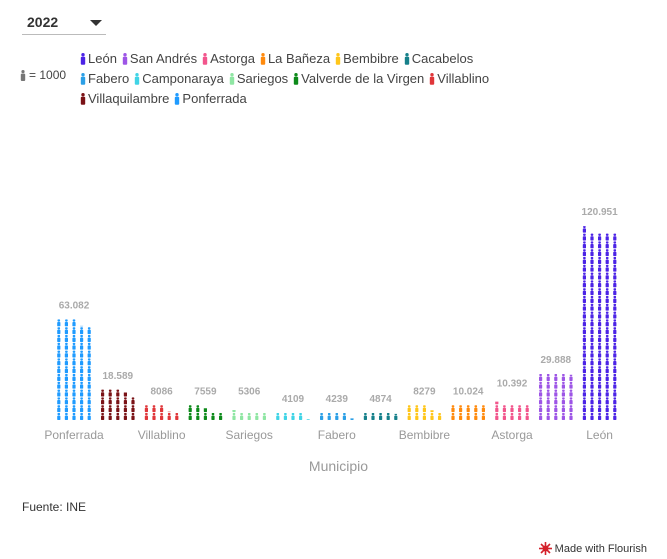  What do you see at coordinates (179, 79) in the screenshot?
I see `legend-item: Camponaraya` at bounding box center [179, 79].